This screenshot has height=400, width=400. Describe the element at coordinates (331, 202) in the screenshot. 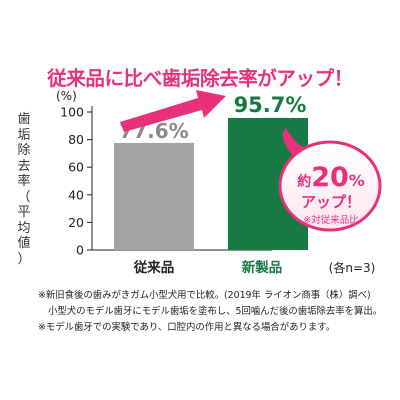

I see `callout-line2: アップ！` at that location.